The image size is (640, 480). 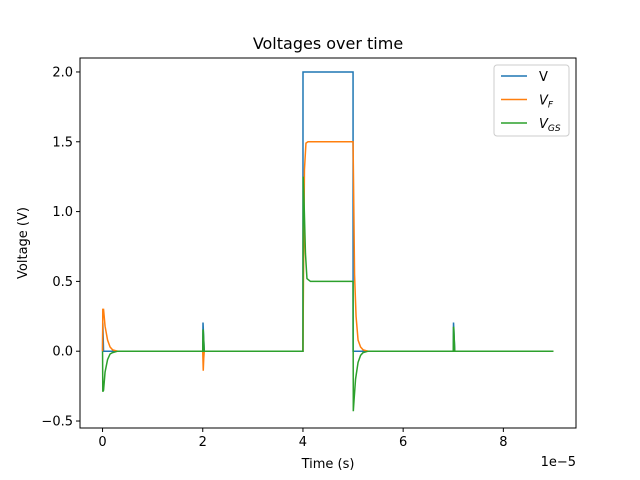 I want to click on legend-label-v-gs: VGS, so click(x=550, y=125).